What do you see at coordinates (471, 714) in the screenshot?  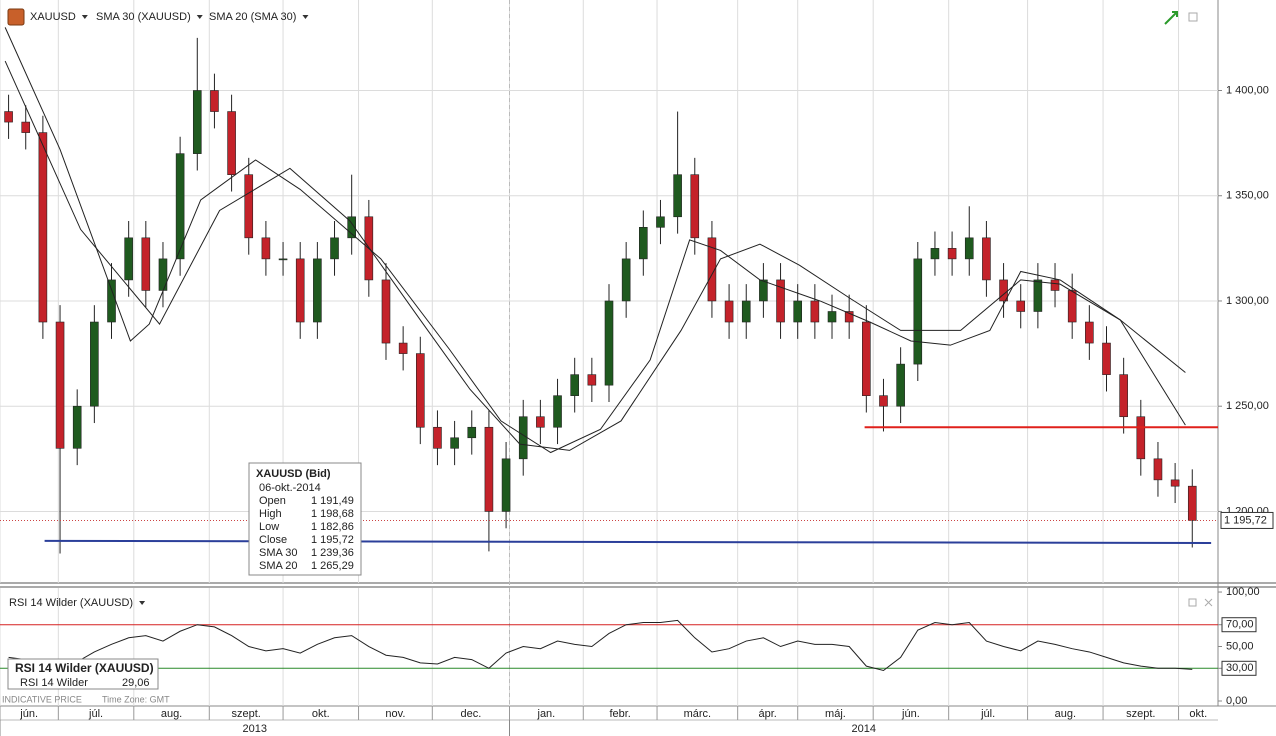 I see `x-tick-label: dec.` at bounding box center [471, 714].